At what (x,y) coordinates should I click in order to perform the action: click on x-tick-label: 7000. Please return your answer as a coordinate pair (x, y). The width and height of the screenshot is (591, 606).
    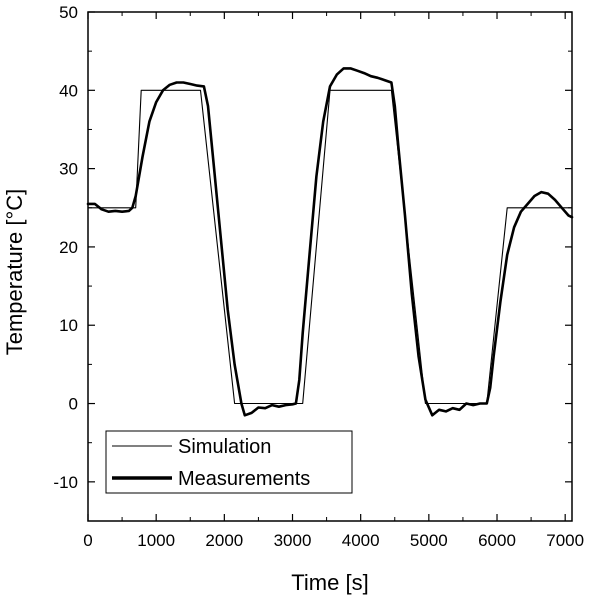
    Looking at the image, I should click on (565, 540).